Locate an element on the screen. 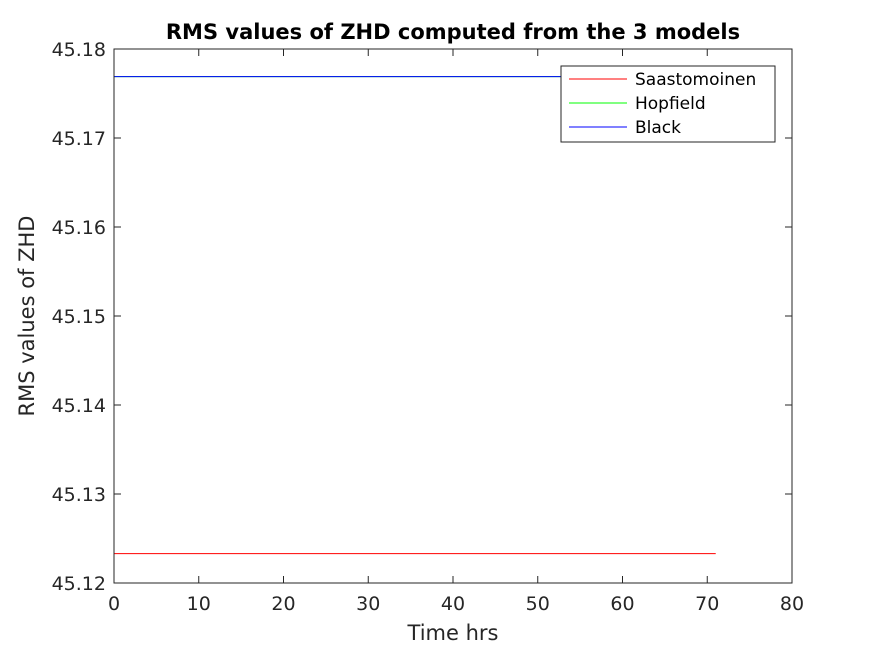 This screenshot has height=656, width=875. x-tick-label: 20 is located at coordinates (283, 604).